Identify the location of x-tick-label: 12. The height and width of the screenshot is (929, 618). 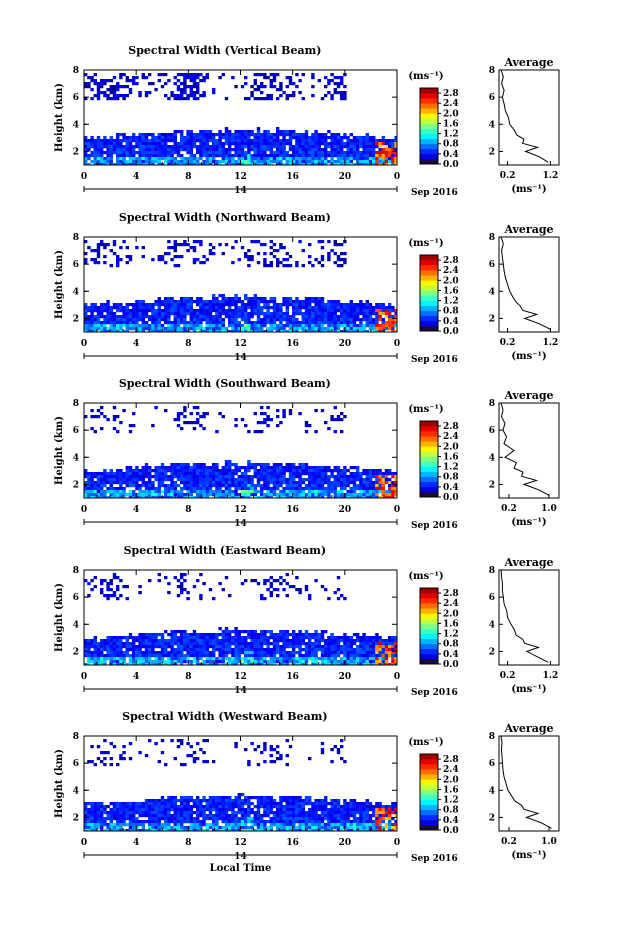
(240, 677).